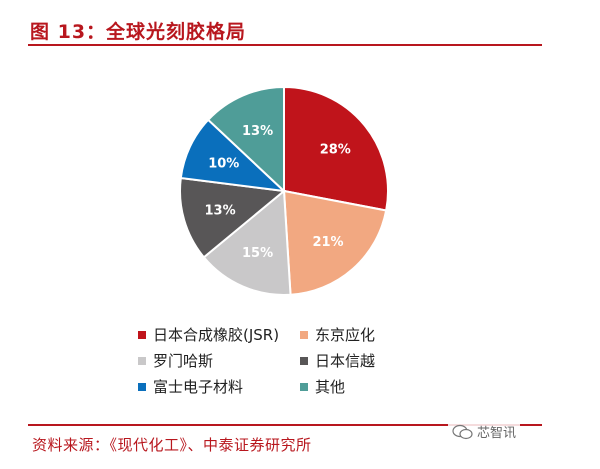 The height and width of the screenshot is (469, 600). I want to click on legend-item: 东京应化, so click(337, 334).